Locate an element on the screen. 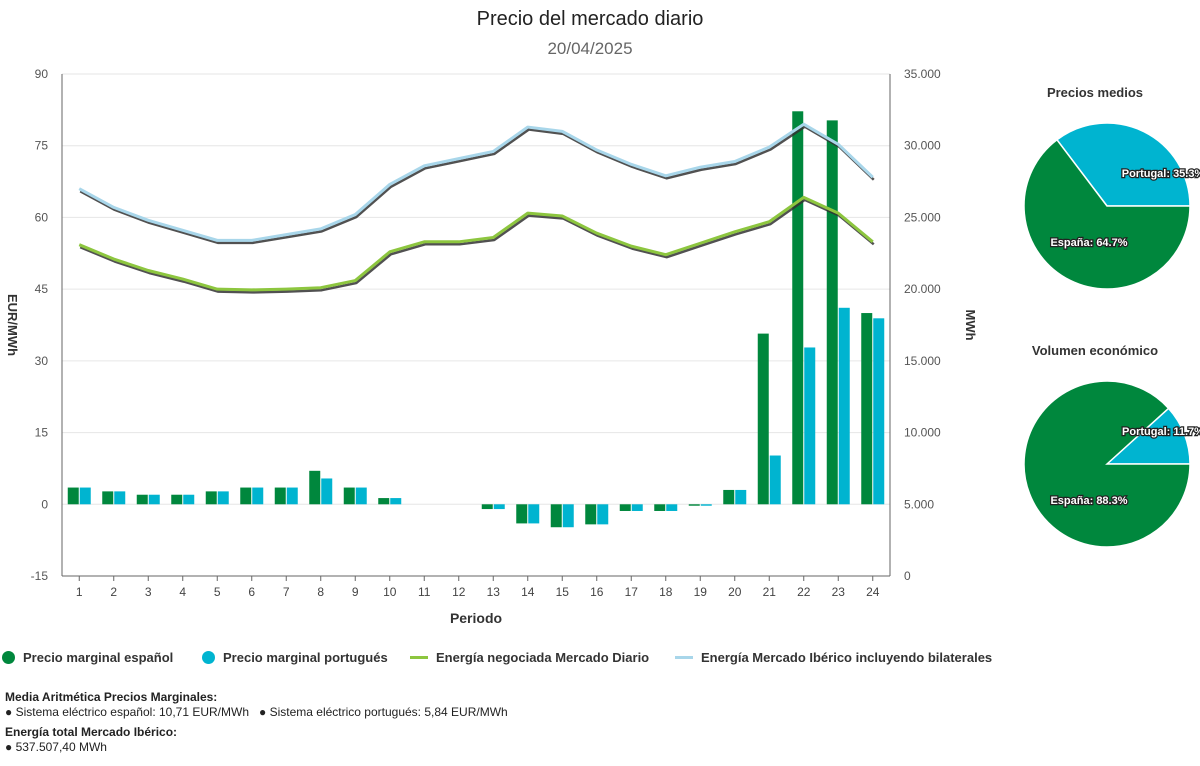  legend-item-precio-portugues: Precio marginal portugués is located at coordinates (295, 657).